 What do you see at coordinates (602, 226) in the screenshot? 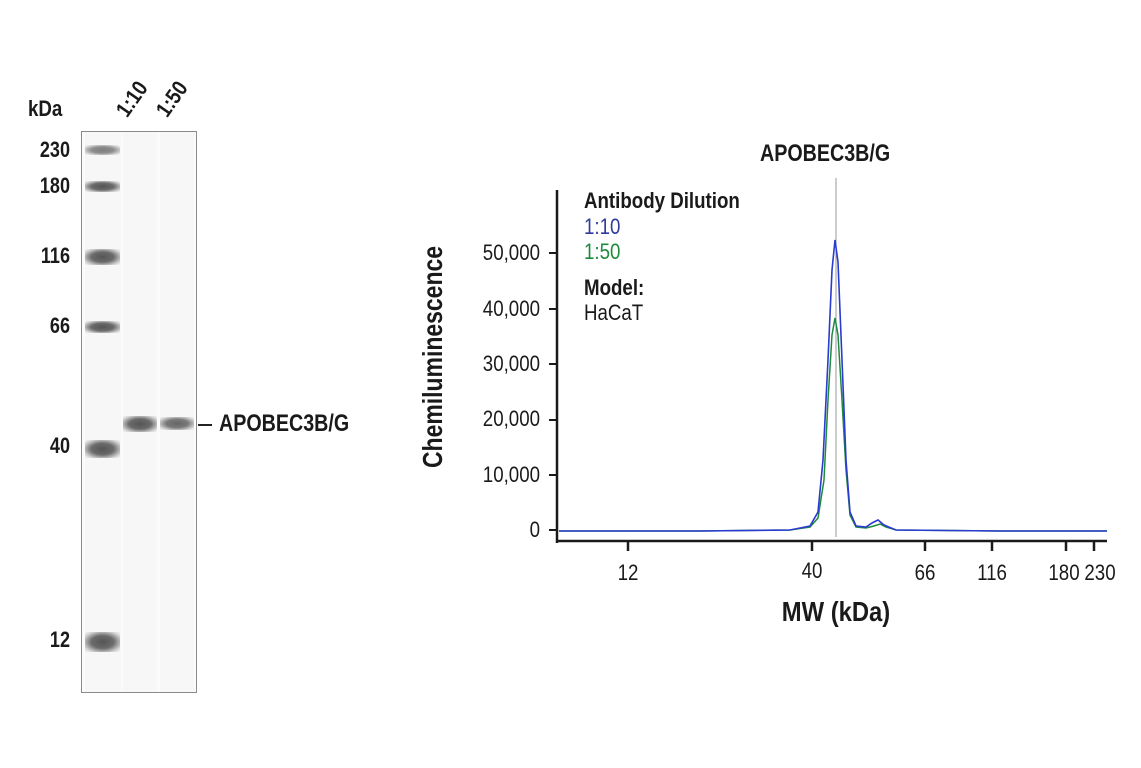
I see `legend-series-1-10: 1:10` at bounding box center [602, 226].